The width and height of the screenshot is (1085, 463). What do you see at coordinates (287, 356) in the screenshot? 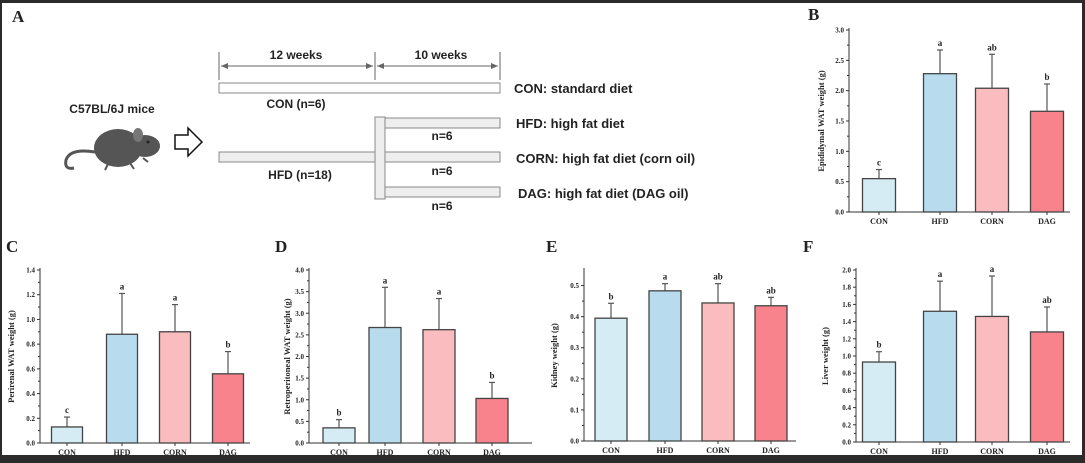
I see `y-axis-label: Retroperitoneal WAT weight (g)` at bounding box center [287, 356].